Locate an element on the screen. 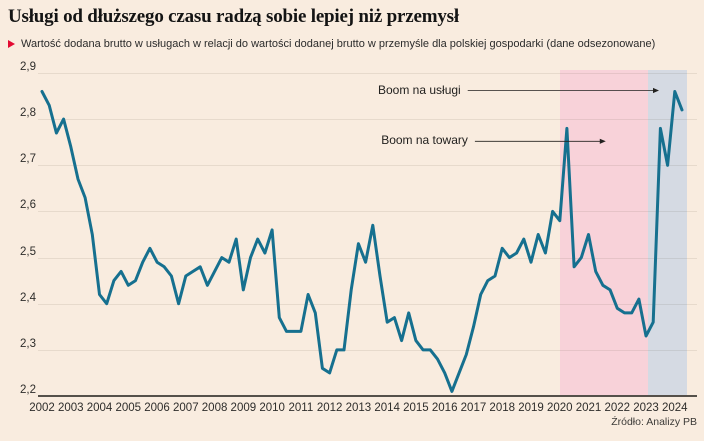 The height and width of the screenshot is (441, 704). x-tick-label: 2019 is located at coordinates (531, 408).